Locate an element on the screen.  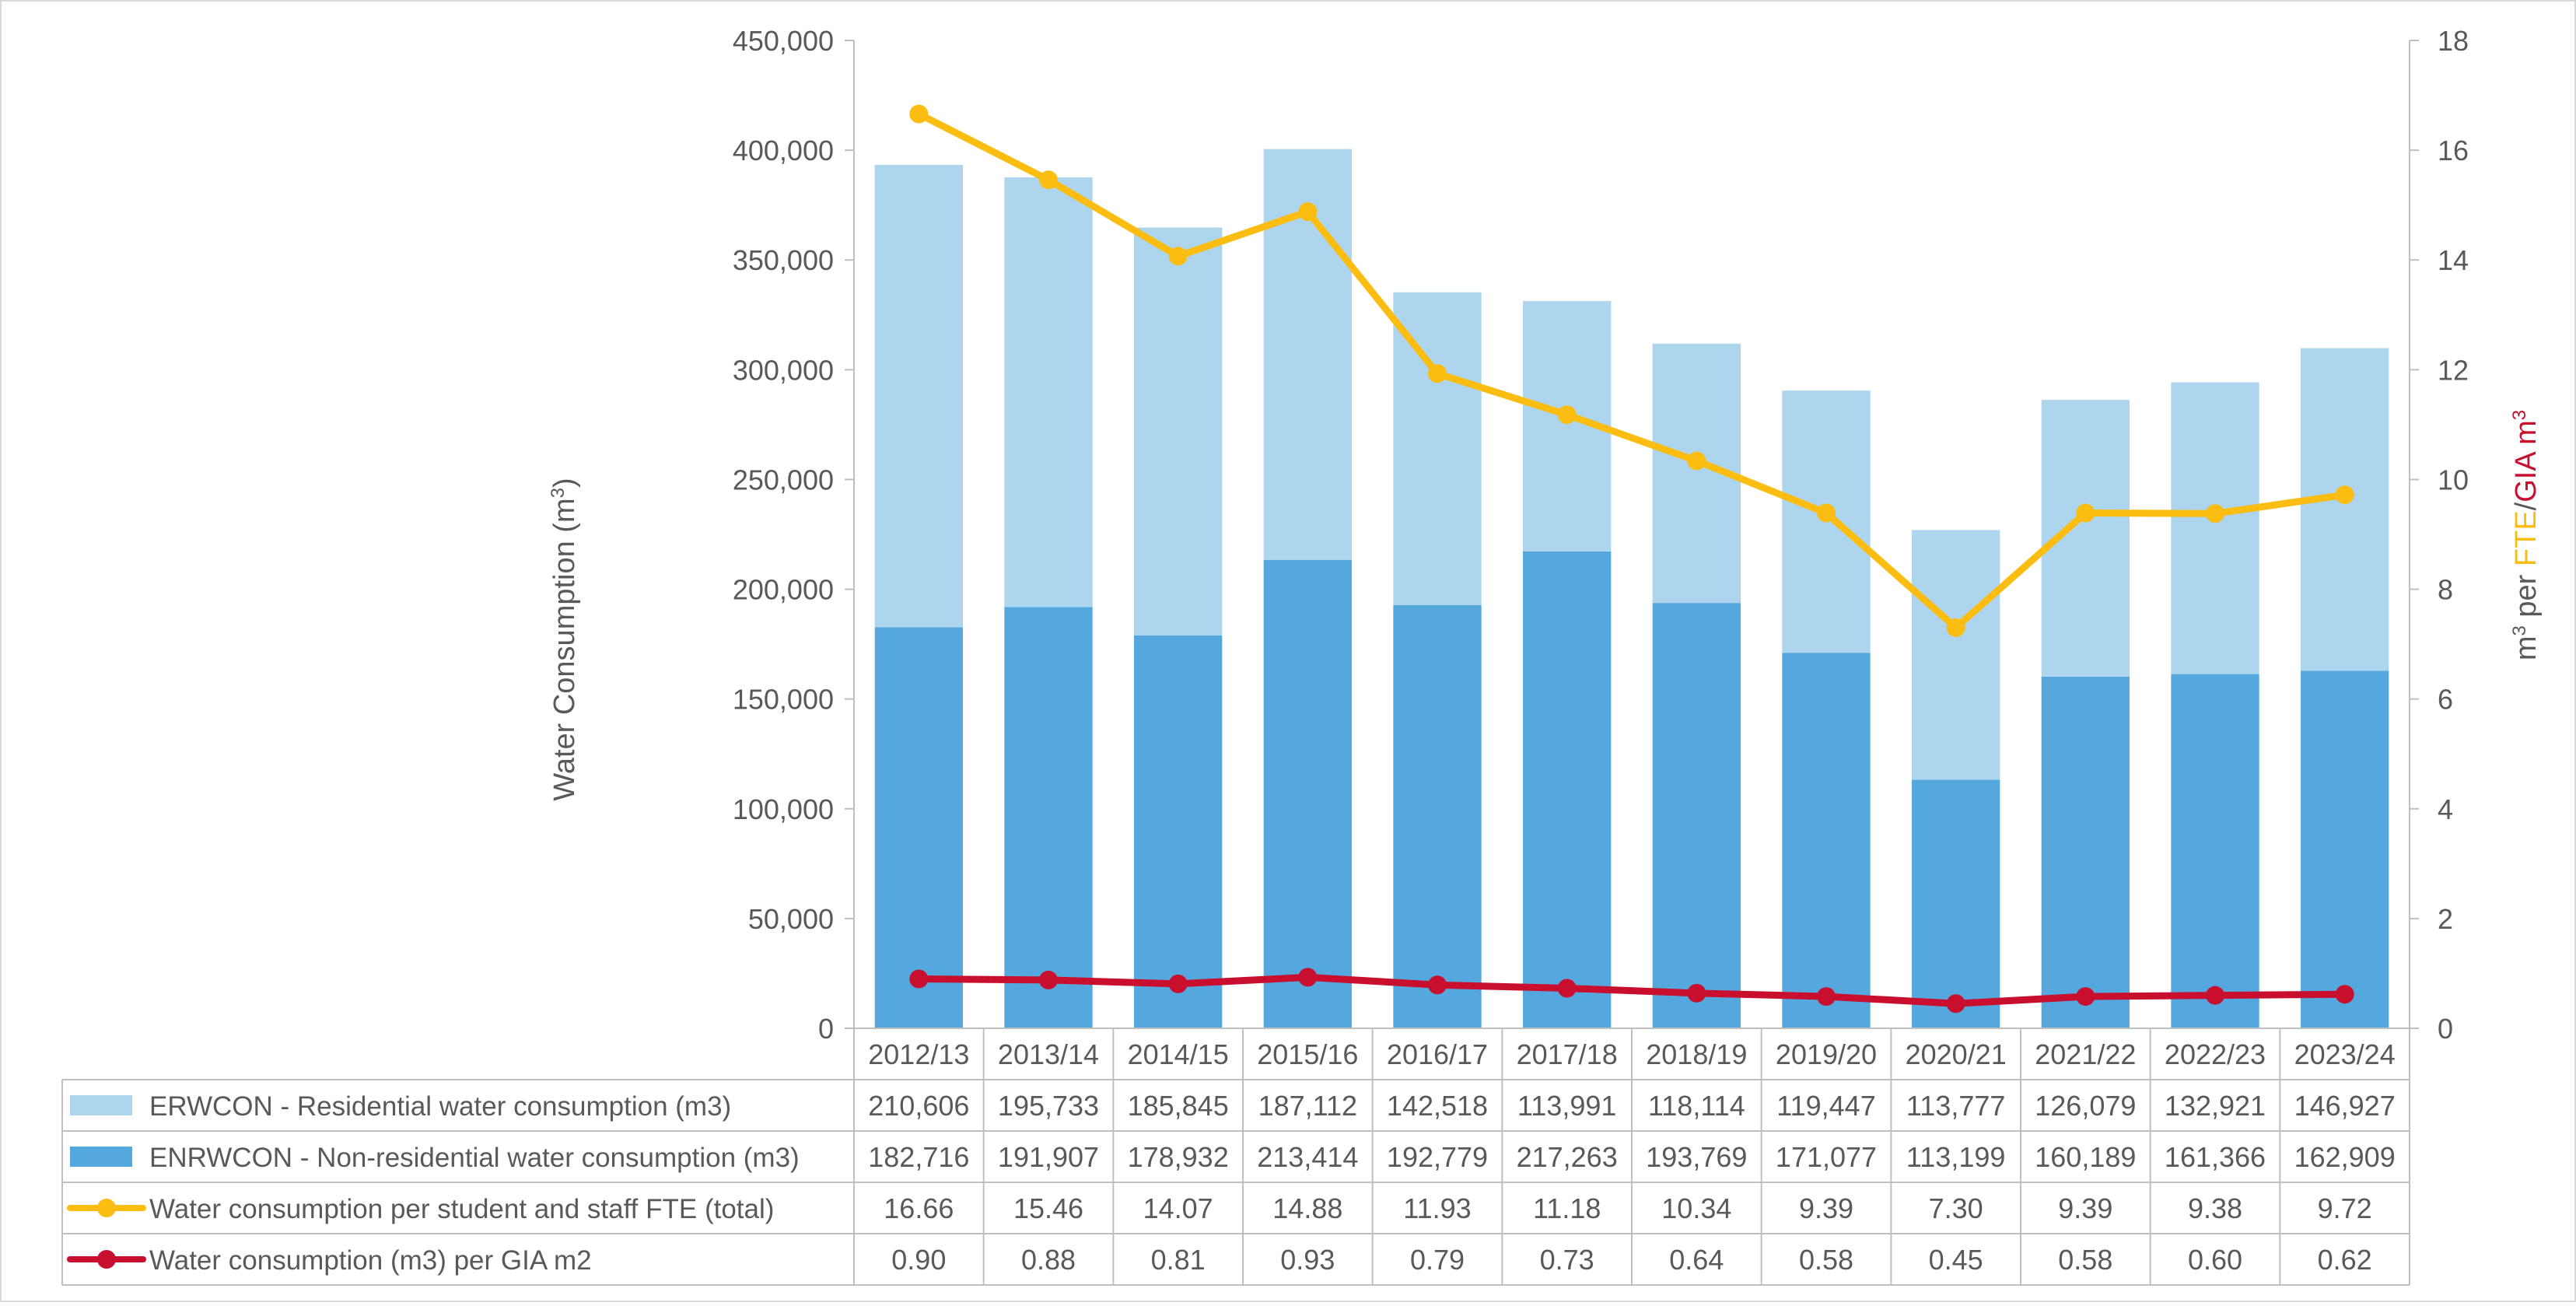
table-header-cell: 2012/13 is located at coordinates (919, 1054).